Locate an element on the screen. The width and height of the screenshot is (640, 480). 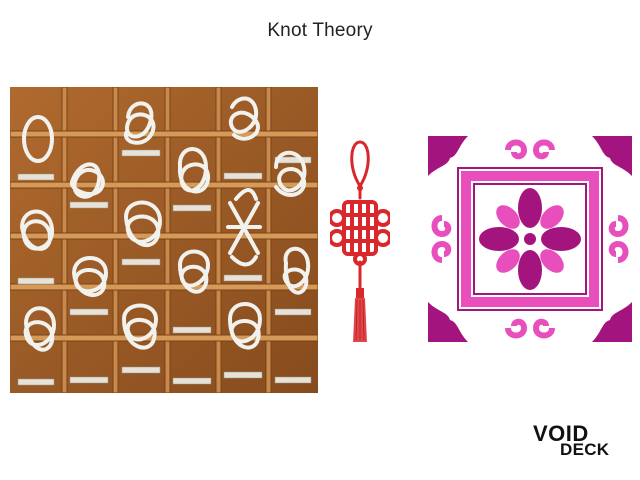
logo-line2: DECK is located at coordinates (585, 449).